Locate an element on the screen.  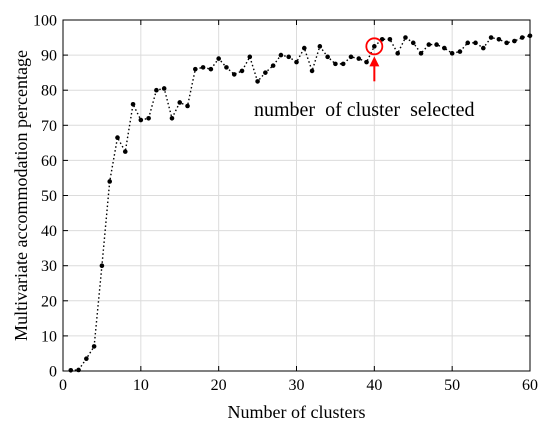
annotation-circle is located at coordinates (374, 46).